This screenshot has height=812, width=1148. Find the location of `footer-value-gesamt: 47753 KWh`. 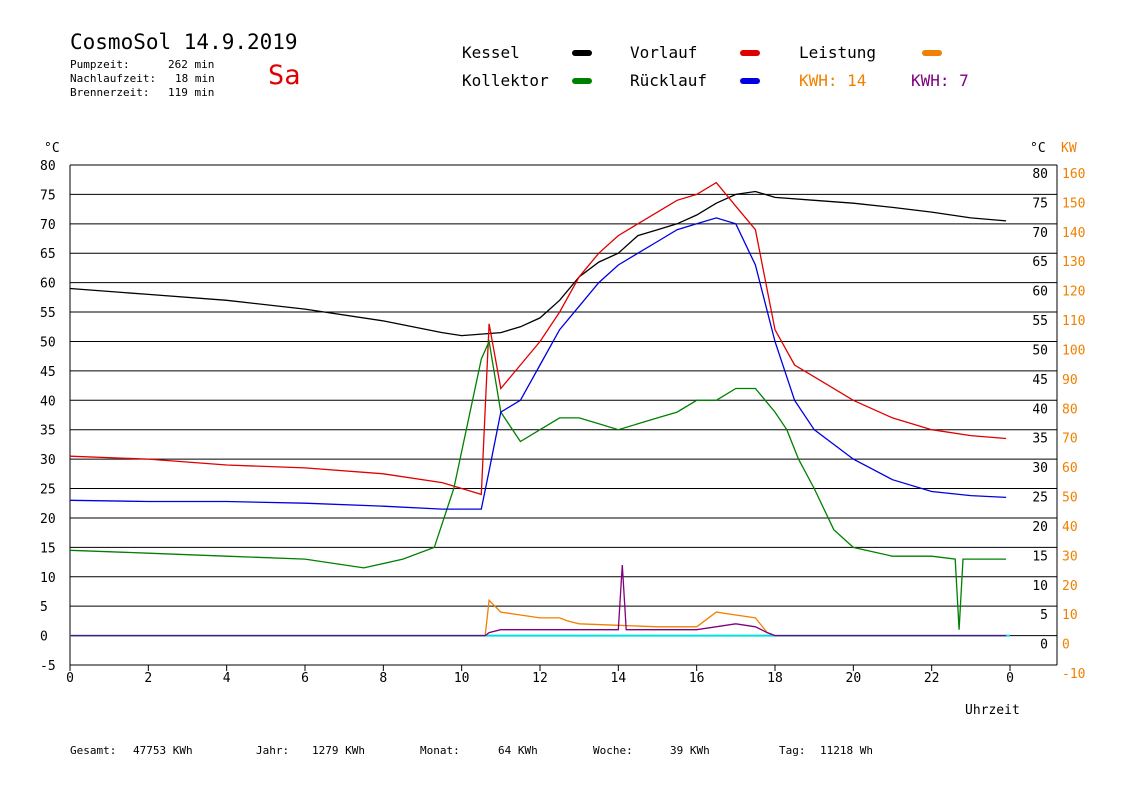

footer-value-gesamt: 47753 KWh is located at coordinates (163, 750).